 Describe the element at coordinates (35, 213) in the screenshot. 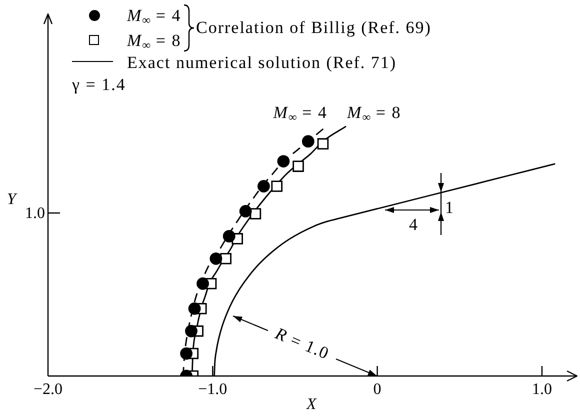

I see `text: 1.0` at that location.